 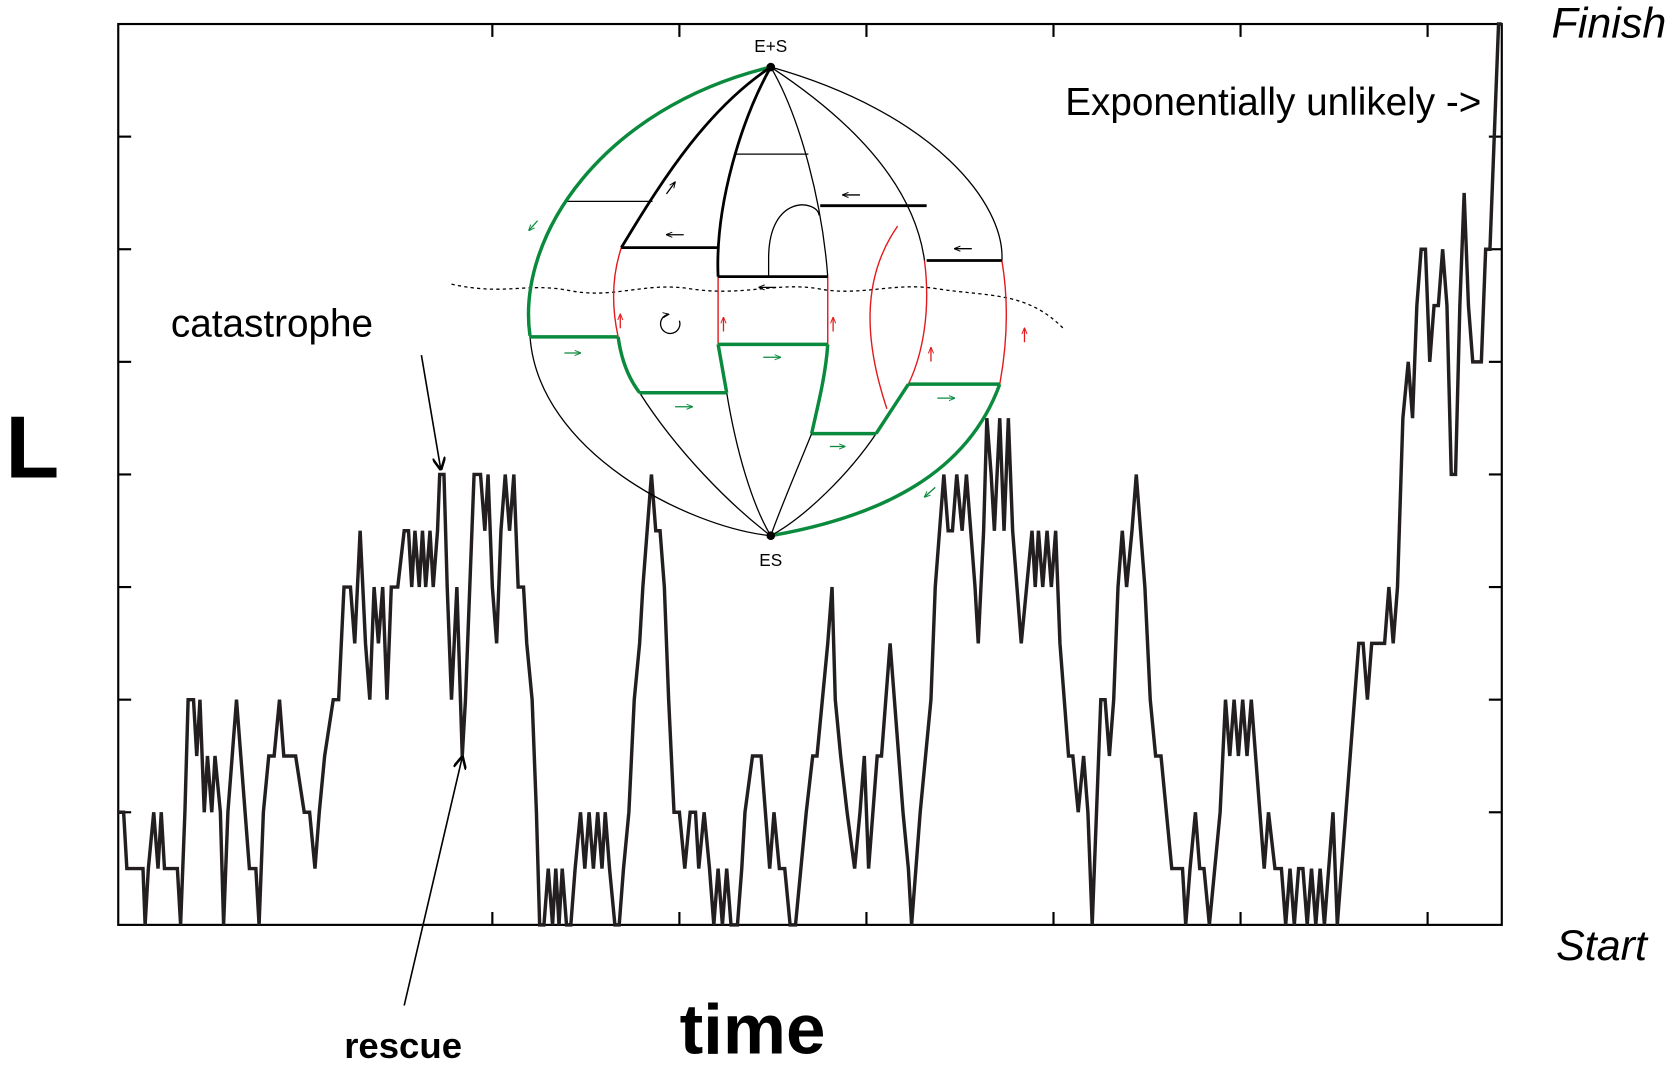 What do you see at coordinates (777, 339) in the screenshot?
I see `flow-arrows` at bounding box center [777, 339].